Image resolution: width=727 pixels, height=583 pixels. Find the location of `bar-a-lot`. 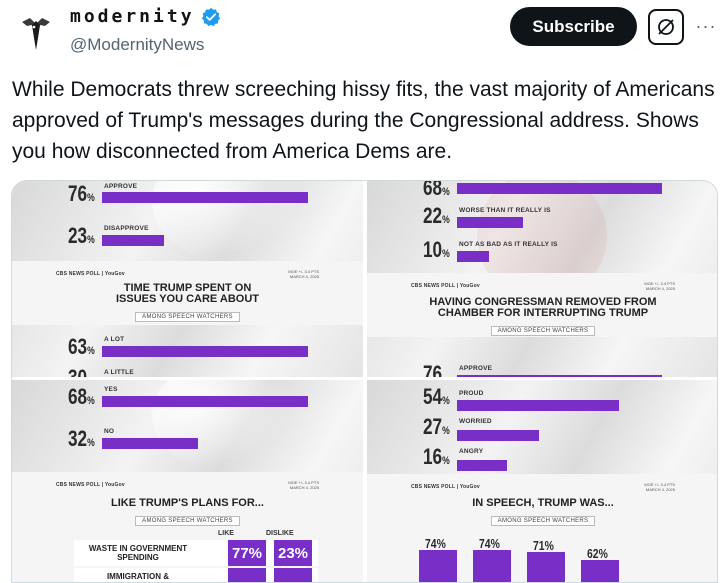

bar-a-lot is located at coordinates (205, 351).